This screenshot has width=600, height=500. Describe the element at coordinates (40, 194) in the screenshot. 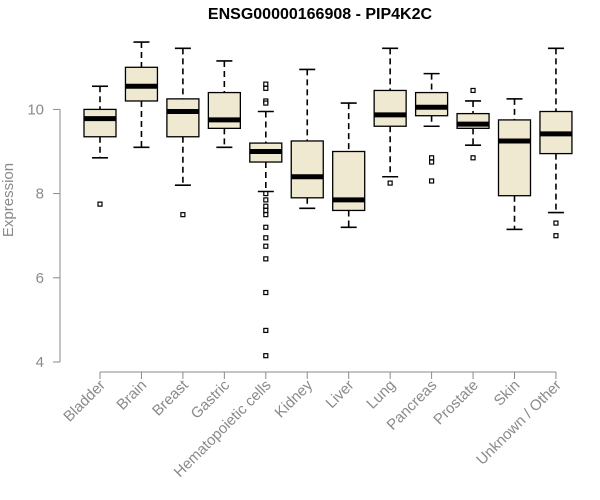

I see `y-tick-label: 8` at that location.